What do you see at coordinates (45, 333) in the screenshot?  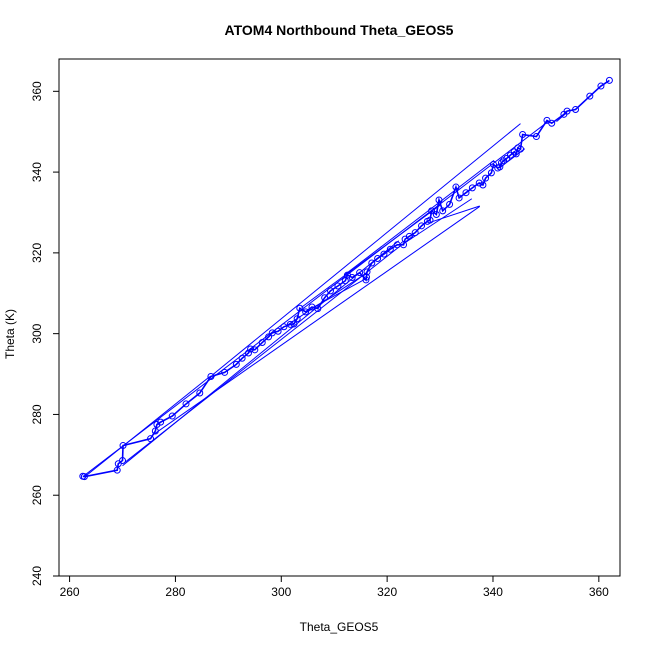 I see `y-axis: 240 260 280 300 320 340 360` at bounding box center [45, 333].